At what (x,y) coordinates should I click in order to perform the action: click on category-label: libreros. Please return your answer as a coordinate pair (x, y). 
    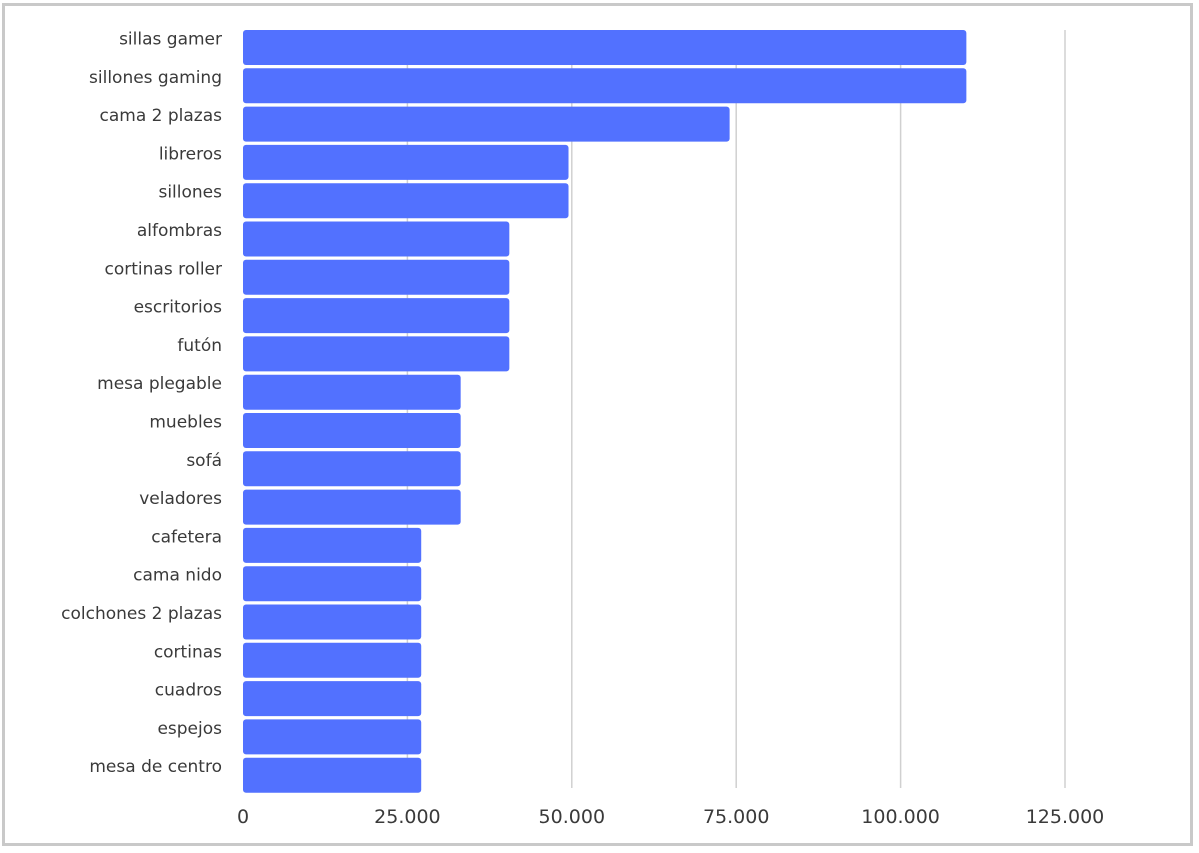
    Looking at the image, I should click on (190, 154).